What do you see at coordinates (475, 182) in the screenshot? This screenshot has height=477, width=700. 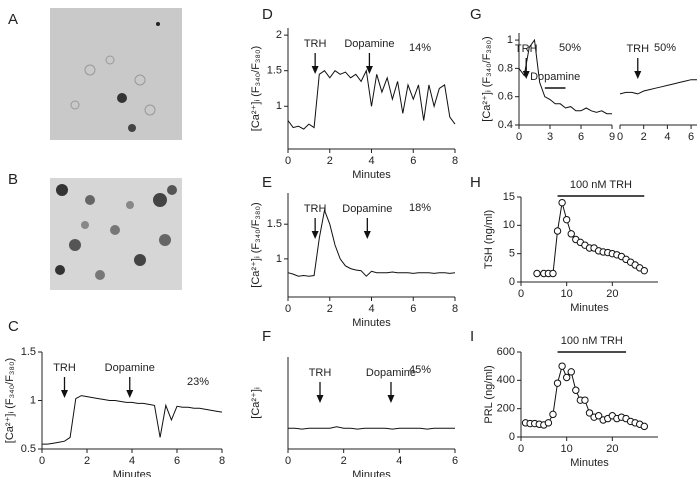 I see `panel-label: H` at bounding box center [475, 182].